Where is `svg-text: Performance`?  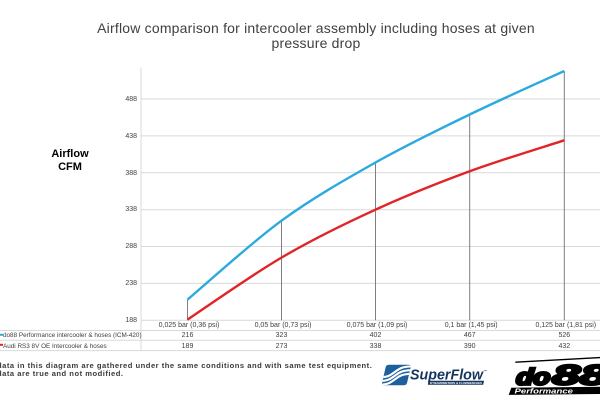 svg-text: Performance is located at coordinates (544, 390).